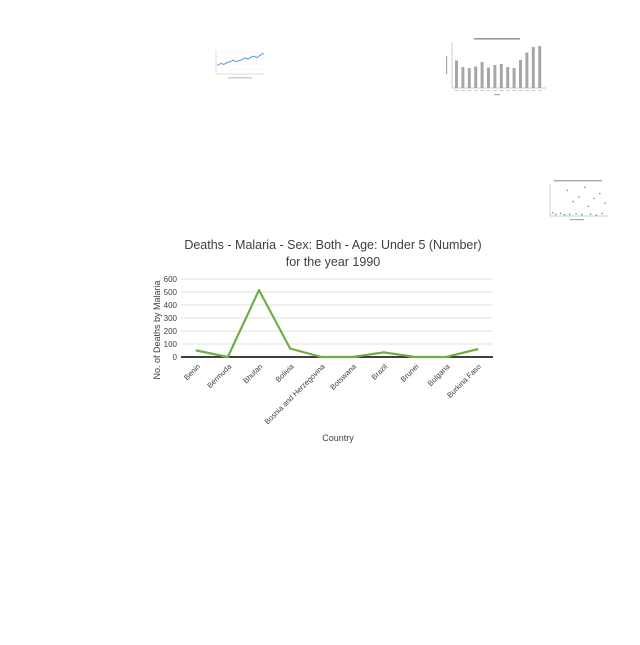 This screenshot has width=640, height=645. I want to click on x-tick-label: Bolivia, so click(285, 372).